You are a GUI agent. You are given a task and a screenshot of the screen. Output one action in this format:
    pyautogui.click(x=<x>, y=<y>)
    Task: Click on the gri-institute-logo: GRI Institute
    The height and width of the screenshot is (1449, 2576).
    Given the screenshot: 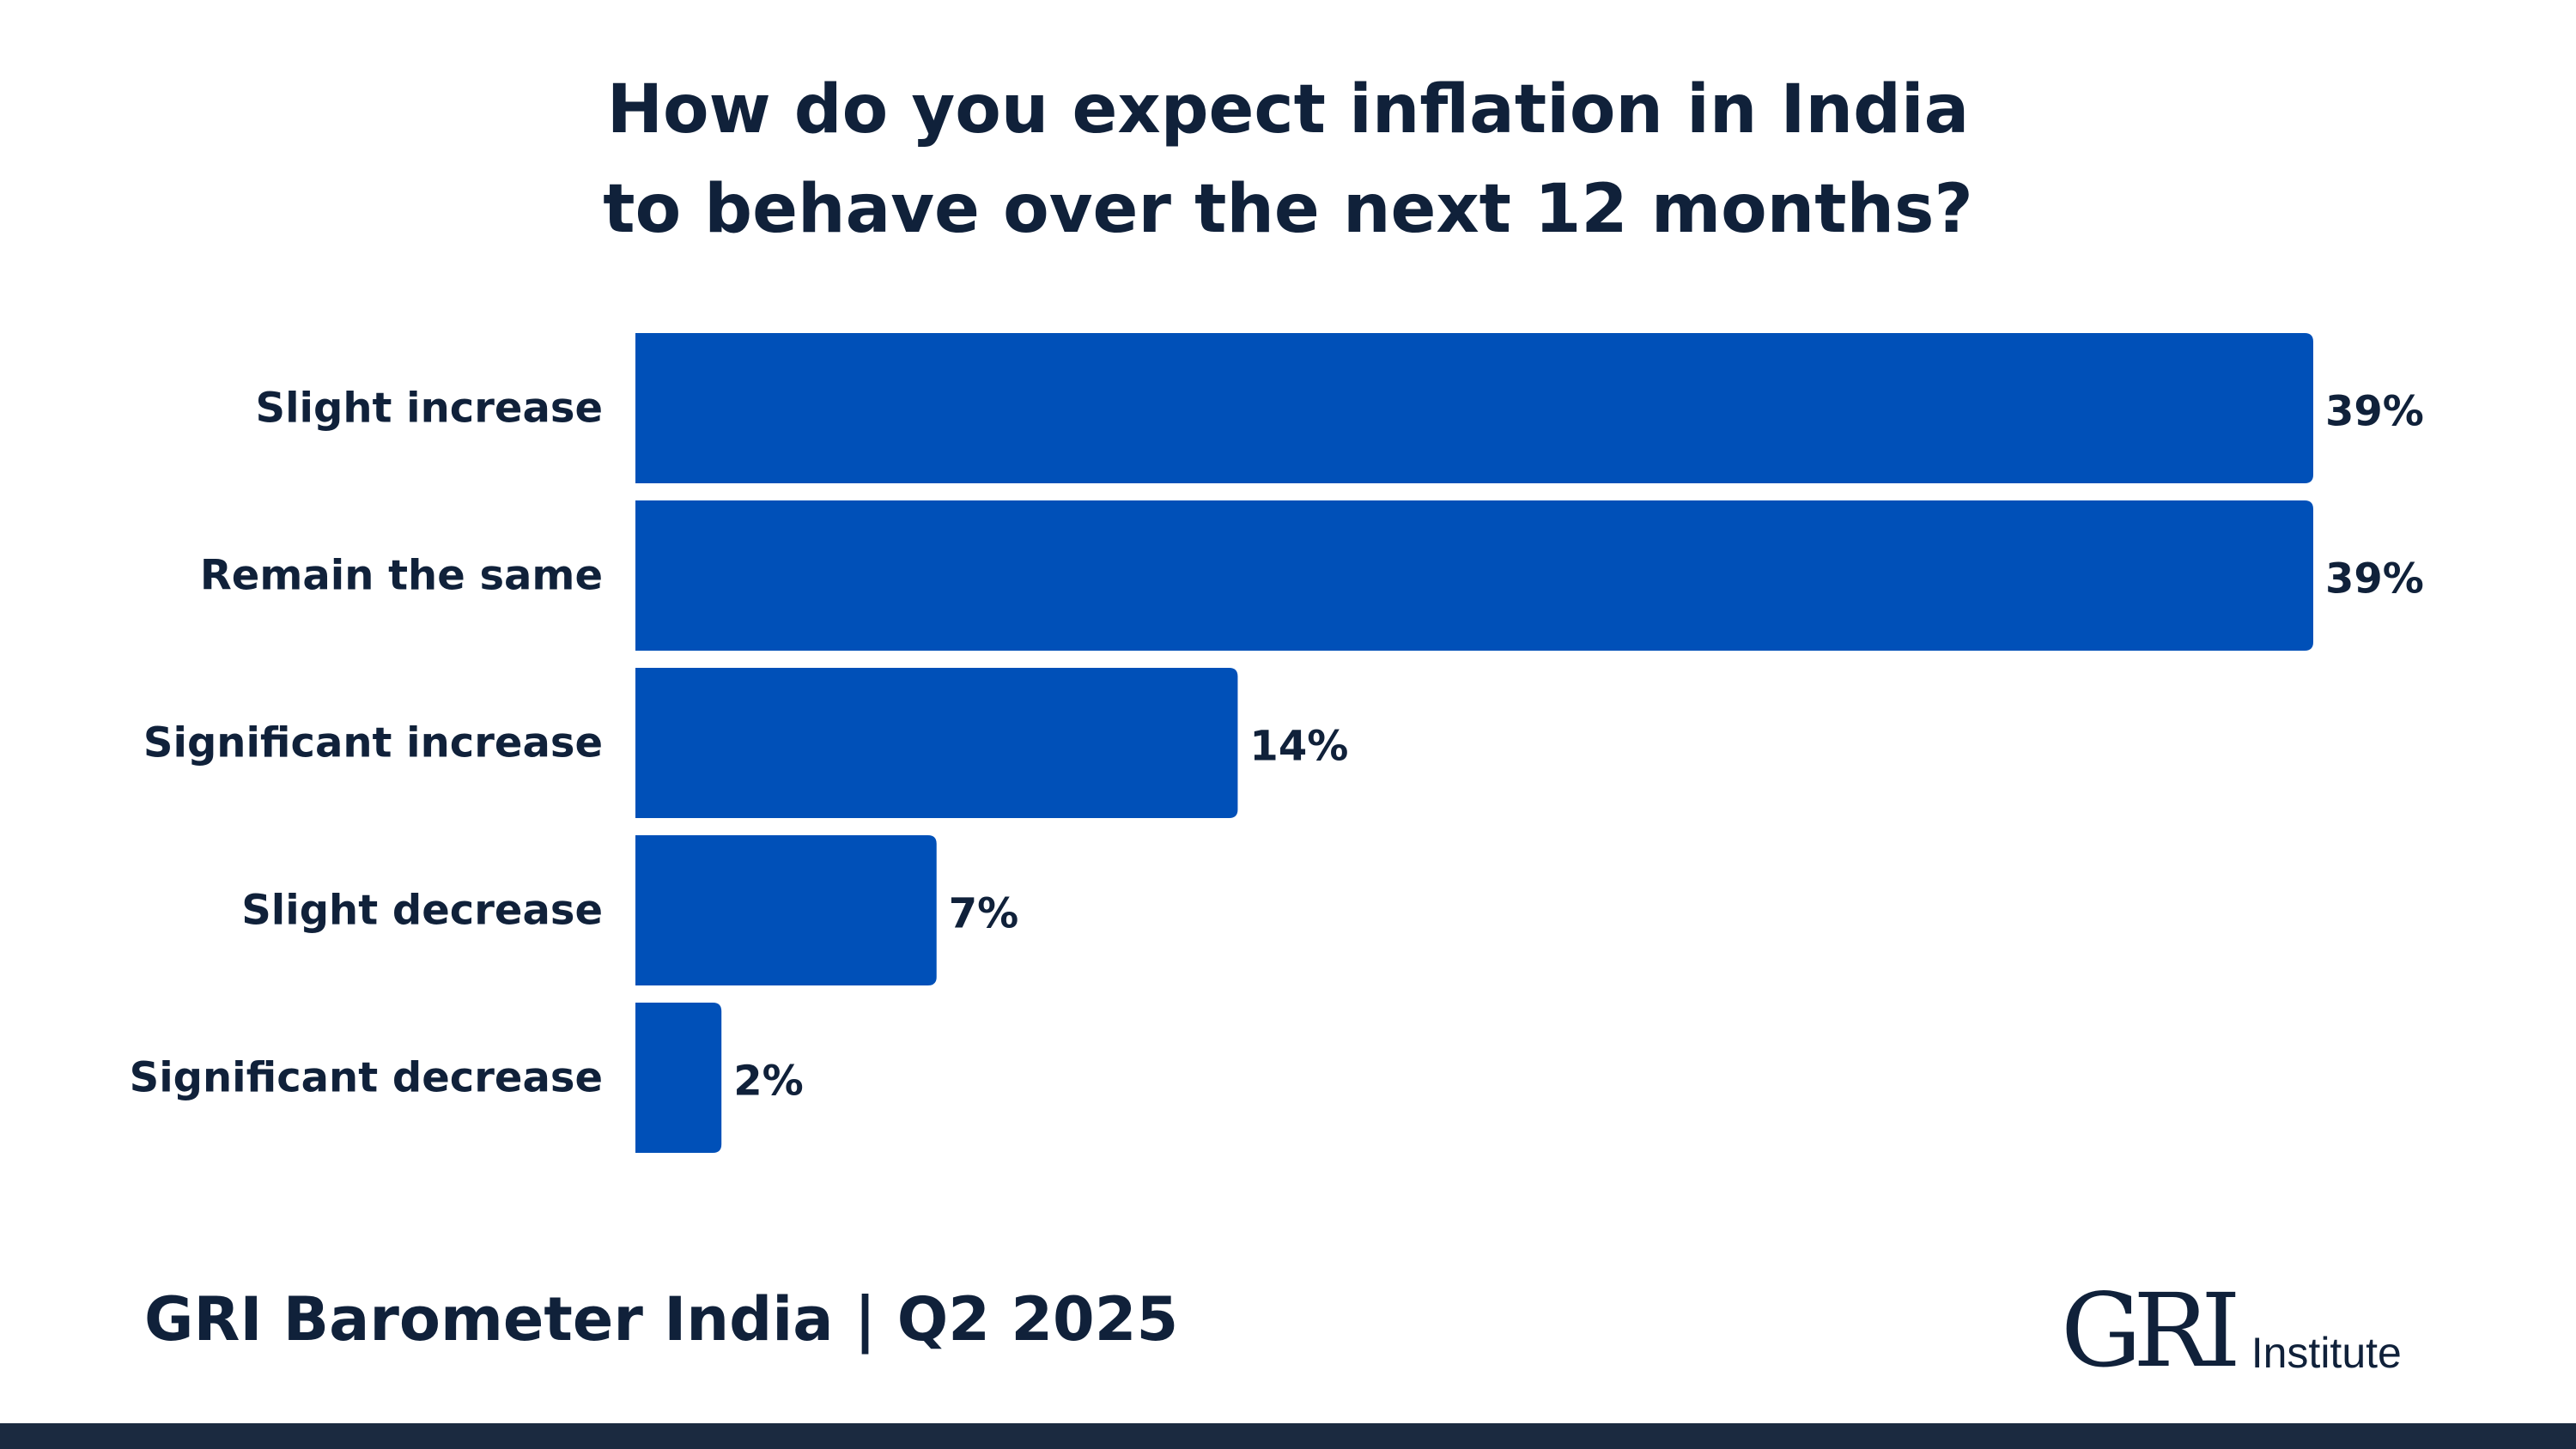 What is the action you would take?
    pyautogui.click(x=2231, y=1330)
    